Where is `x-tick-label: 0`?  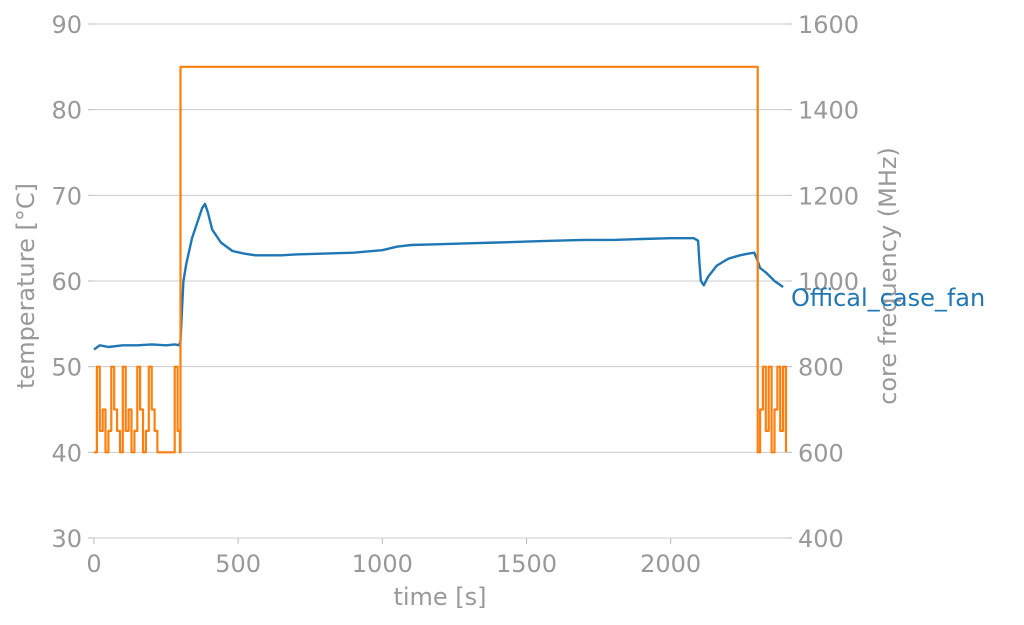
x-tick-label: 0 is located at coordinates (93, 564).